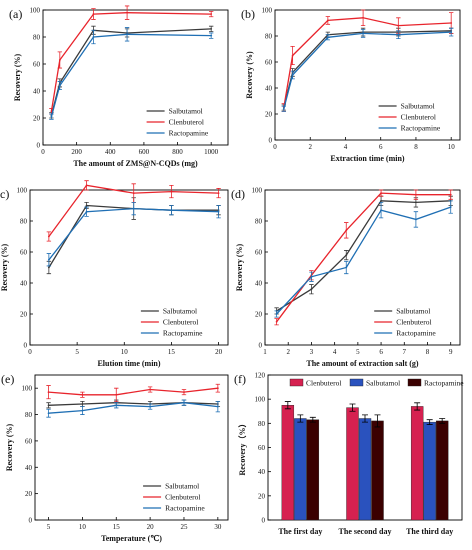 The image size is (472, 550). Describe the element at coordinates (37, 92) in the screenshot. I see `y-tick-label: 40` at that location.